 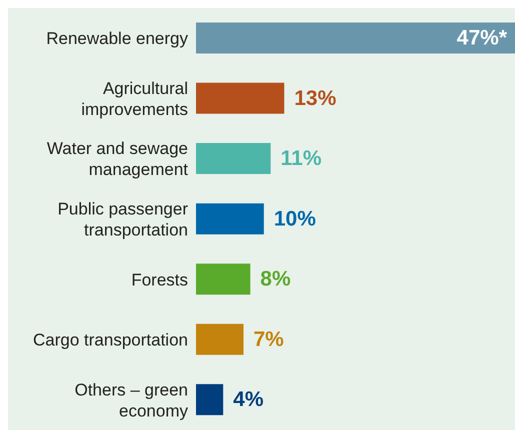 What do you see at coordinates (110, 340) in the screenshot?
I see `y-tick-label: Cargo transportation` at bounding box center [110, 340].